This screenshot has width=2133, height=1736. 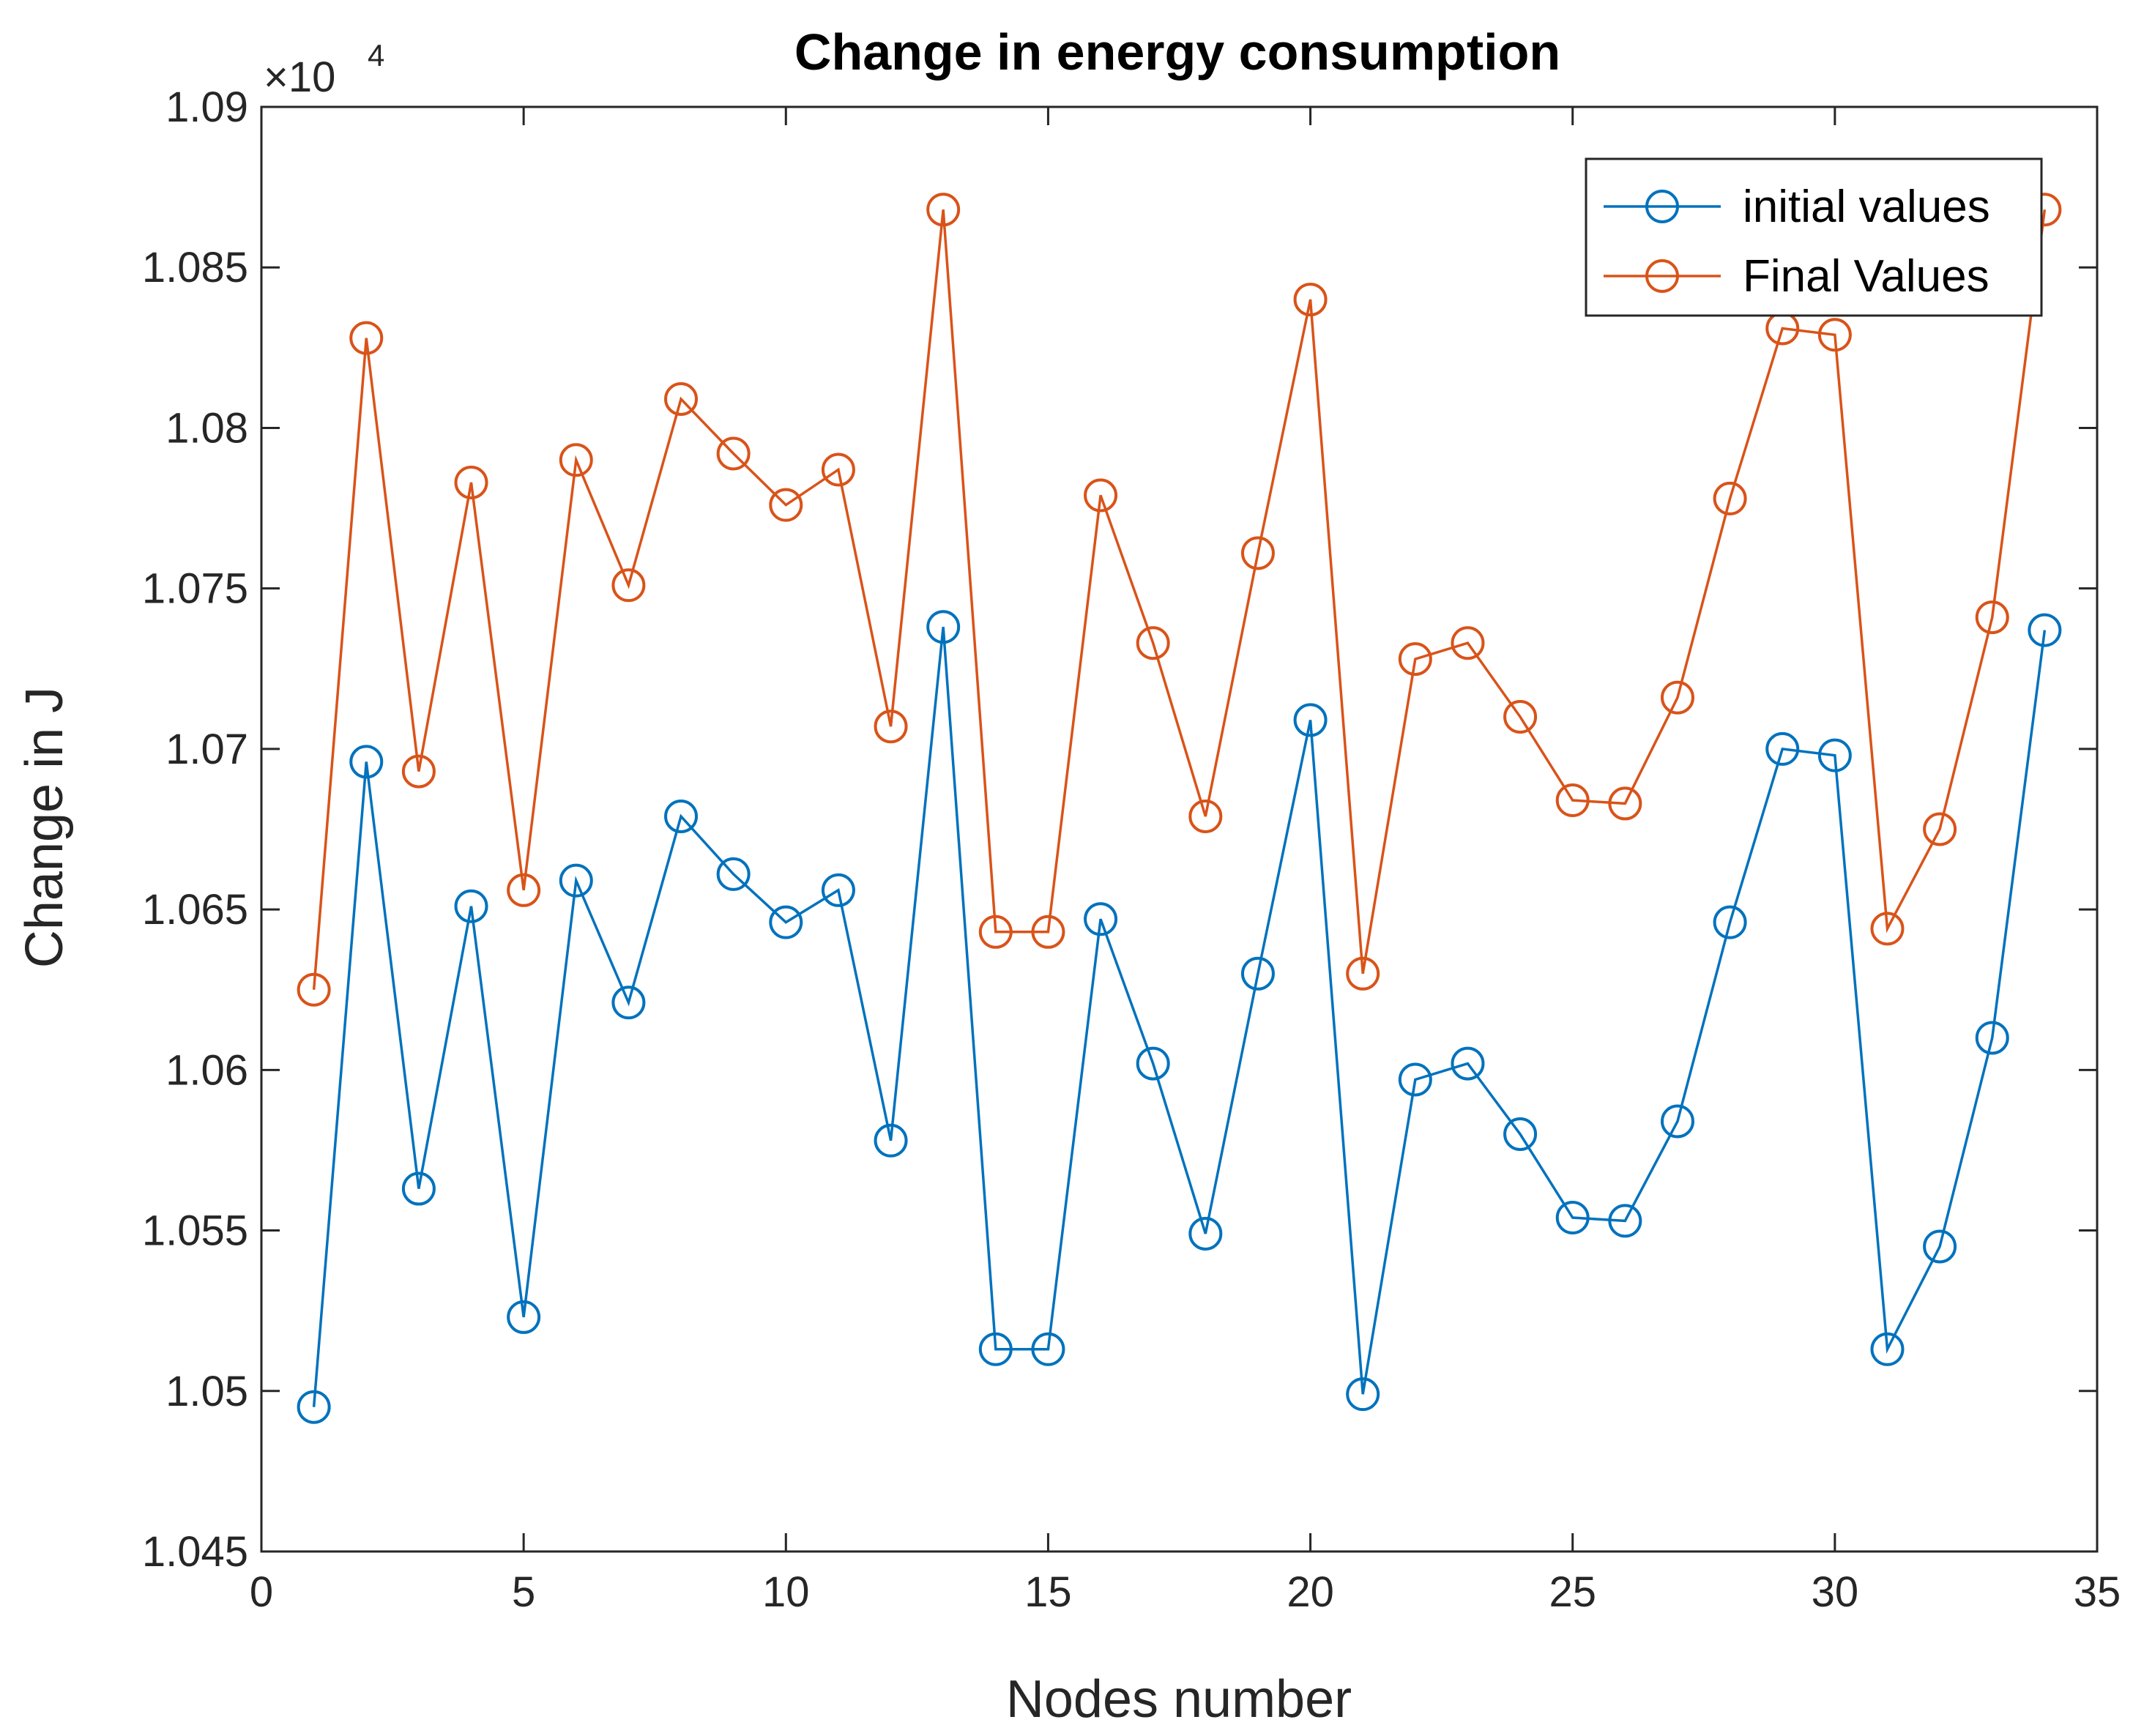 I want to click on x-tick-label: 15, so click(x=1048, y=1592).